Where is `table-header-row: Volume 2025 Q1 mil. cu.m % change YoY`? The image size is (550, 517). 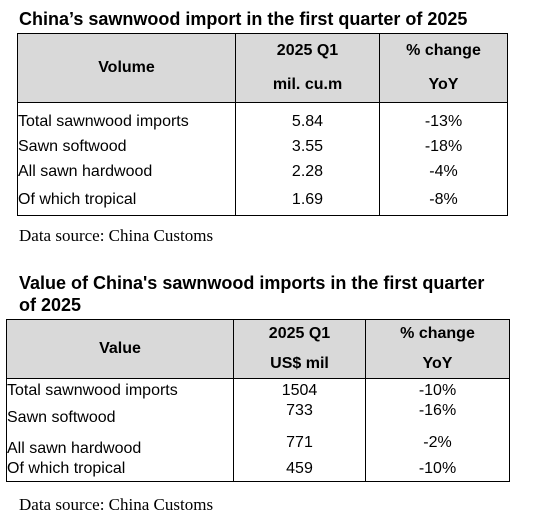
table-header-row: Volume 2025 Q1 mil. cu.m % change YoY is located at coordinates (262, 68).